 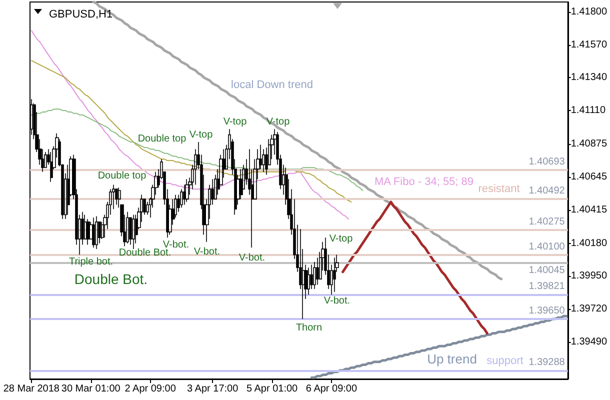 I want to click on y-tick-label: 1.41570, so click(x=589, y=44).